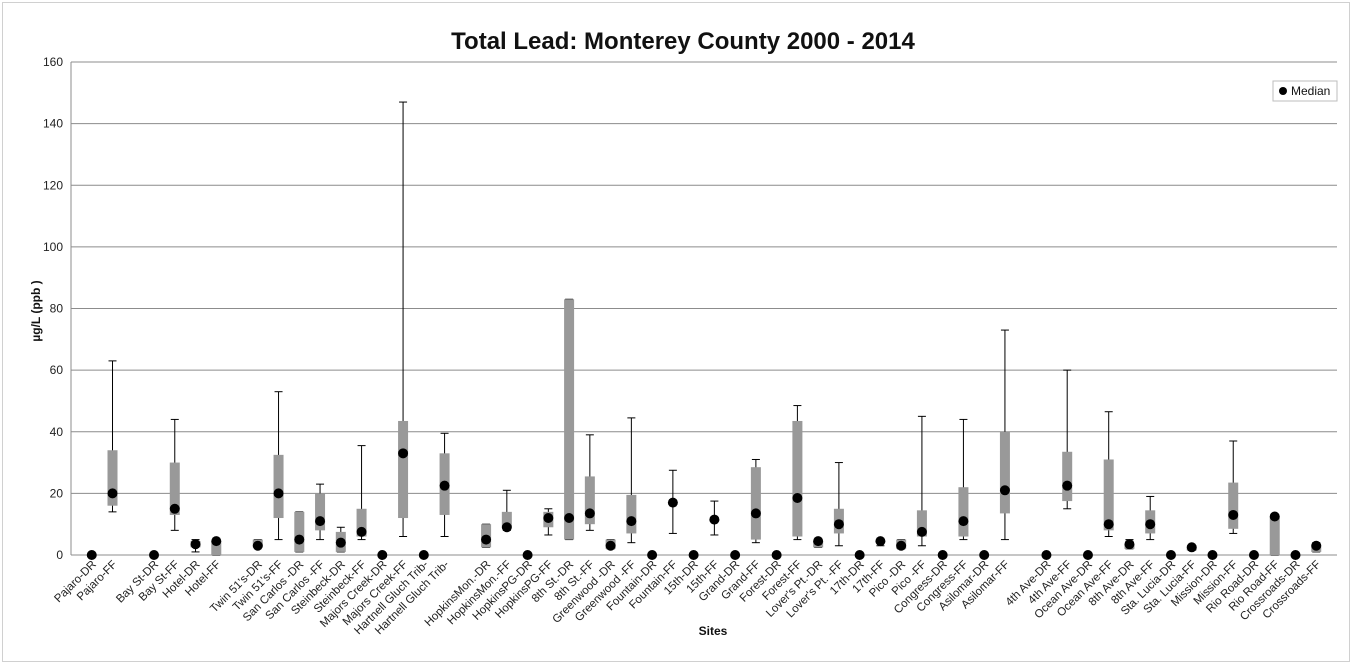  Describe the element at coordinates (683, 41) in the screenshot. I see `chart-title: Total Lead: Monterey County 2000 - 2014` at that location.